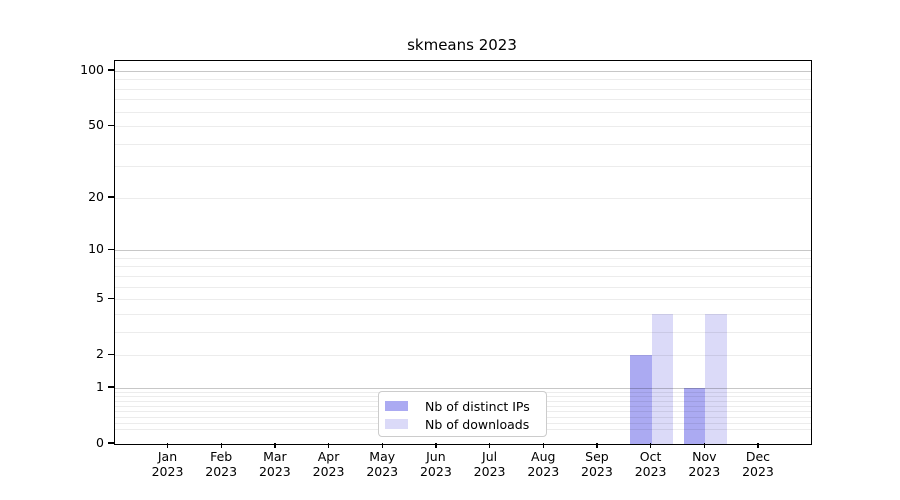 This screenshot has width=900, height=500. I want to click on y-tick-label: 100, so click(92, 69).